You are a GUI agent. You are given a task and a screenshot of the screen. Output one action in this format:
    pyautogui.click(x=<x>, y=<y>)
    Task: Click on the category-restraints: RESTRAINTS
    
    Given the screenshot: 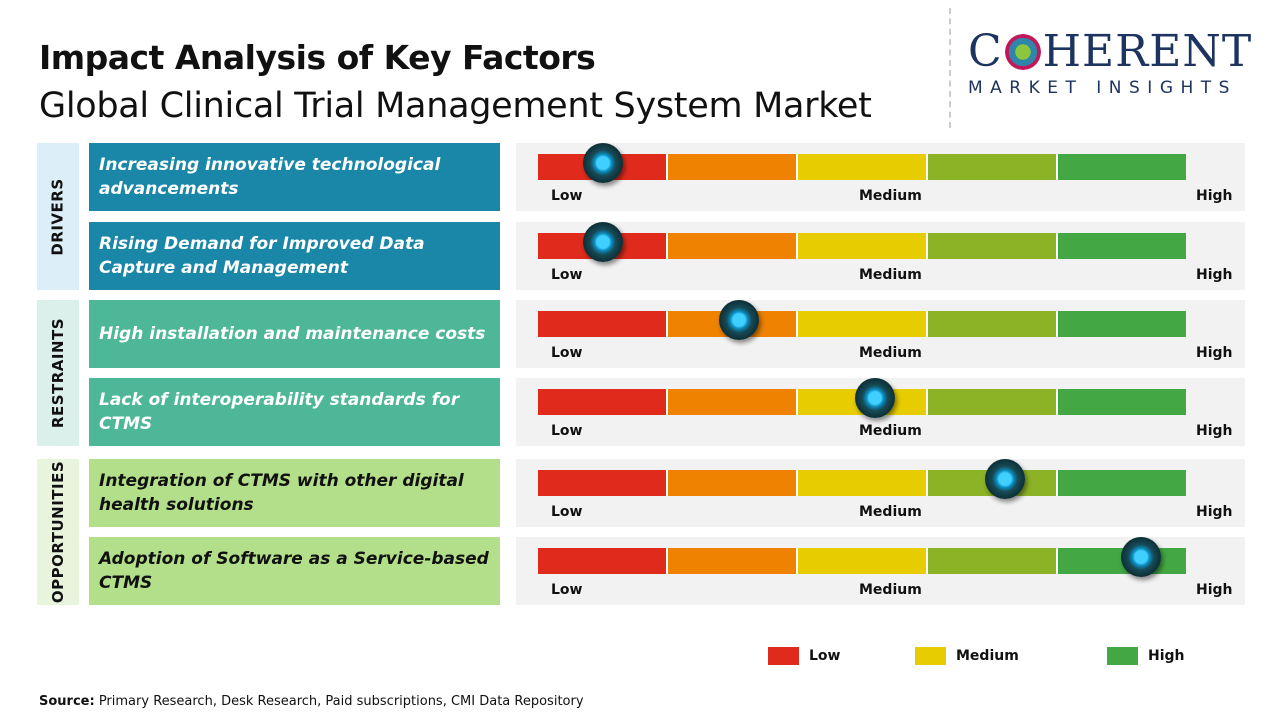 What is the action you would take?
    pyautogui.click(x=58, y=373)
    